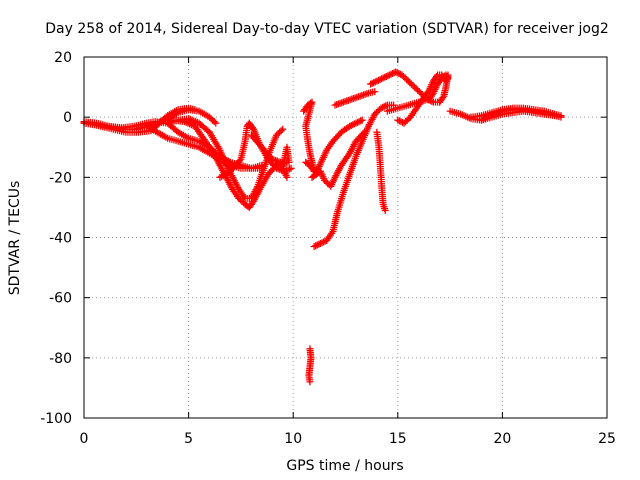 The height and width of the screenshot is (480, 640). I want to click on y-tick-label: -80, so click(60, 359).